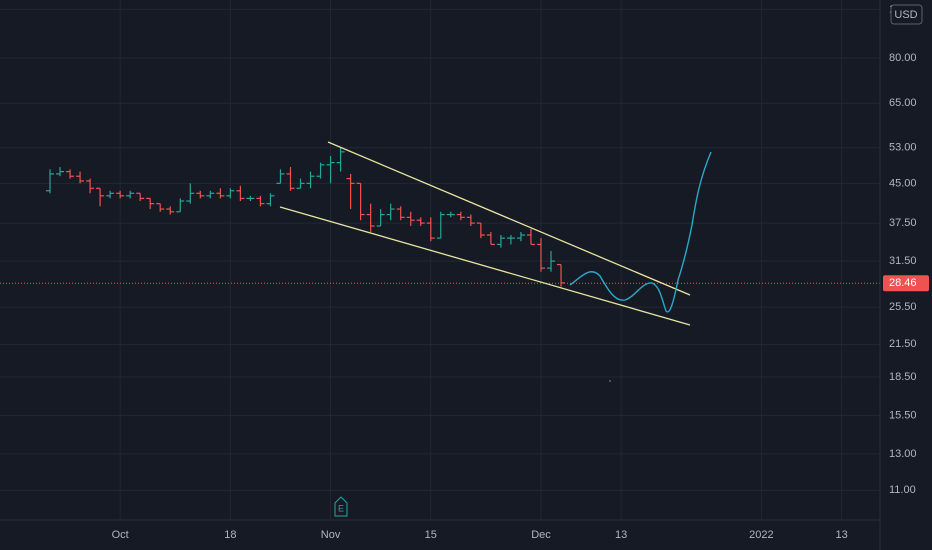 The image size is (932, 550). Describe the element at coordinates (640, 232) in the screenshot. I see `projection-path` at that location.